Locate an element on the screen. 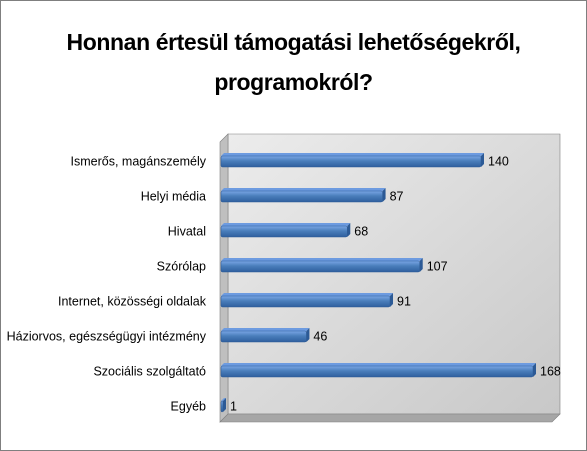 This screenshot has height=451, width=587. floor is located at coordinates (390, 418).